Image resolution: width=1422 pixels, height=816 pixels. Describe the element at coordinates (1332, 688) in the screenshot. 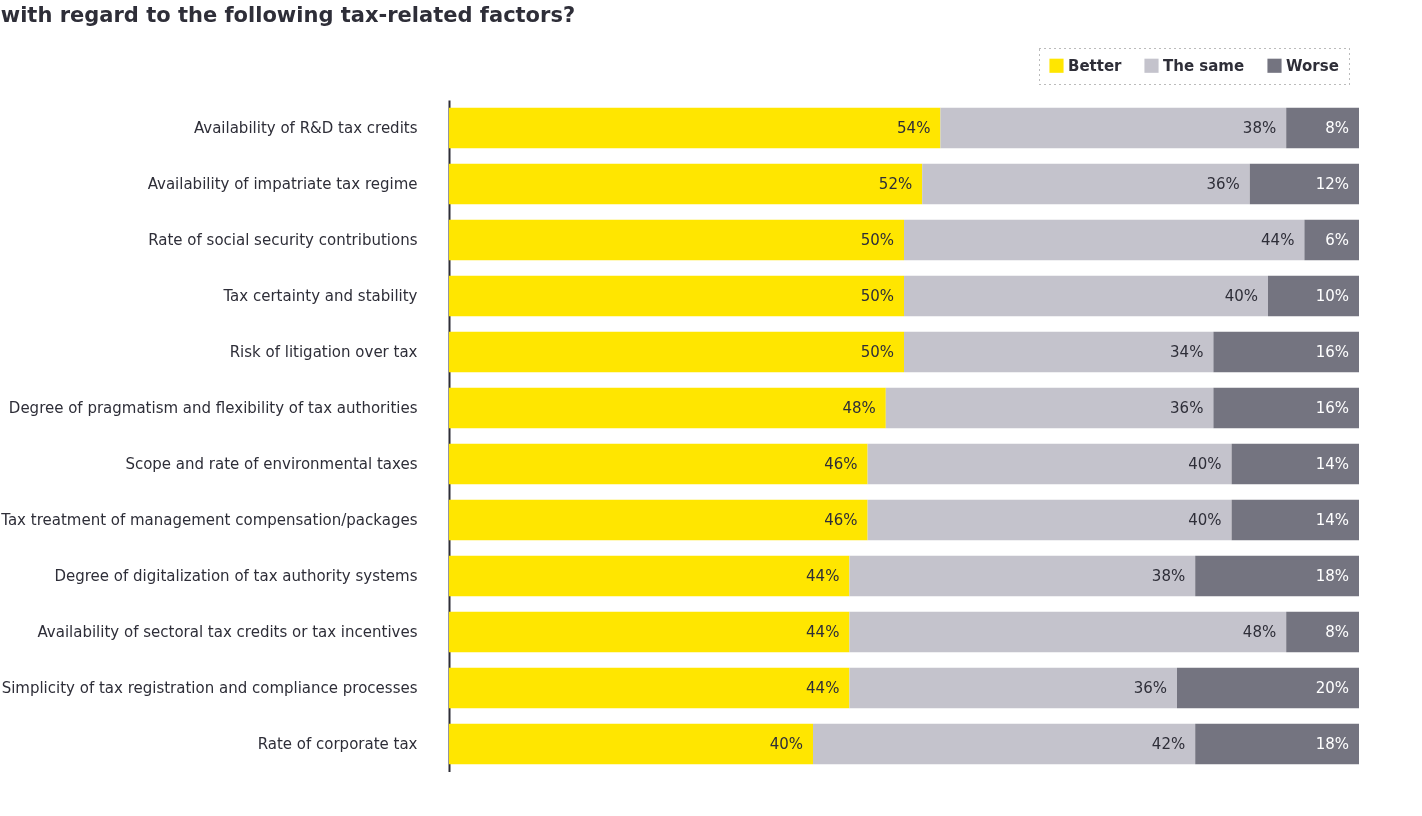

I see `data-label: 20%` at that location.